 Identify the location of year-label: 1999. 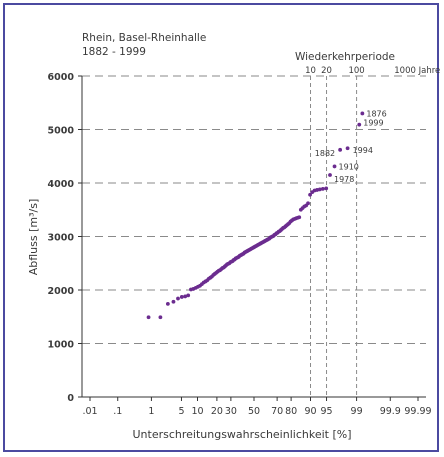
(373, 123).